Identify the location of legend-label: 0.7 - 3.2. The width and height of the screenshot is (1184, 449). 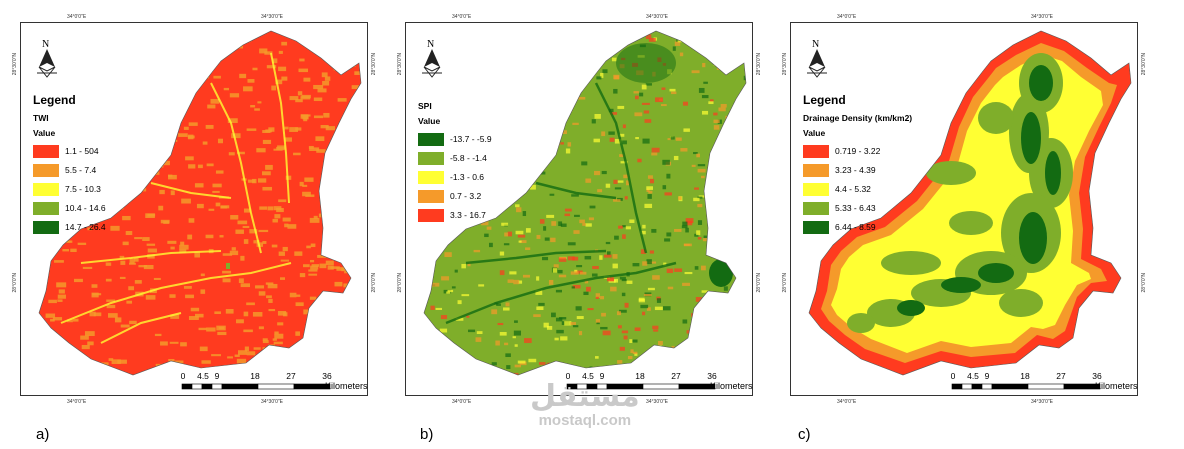
(466, 196).